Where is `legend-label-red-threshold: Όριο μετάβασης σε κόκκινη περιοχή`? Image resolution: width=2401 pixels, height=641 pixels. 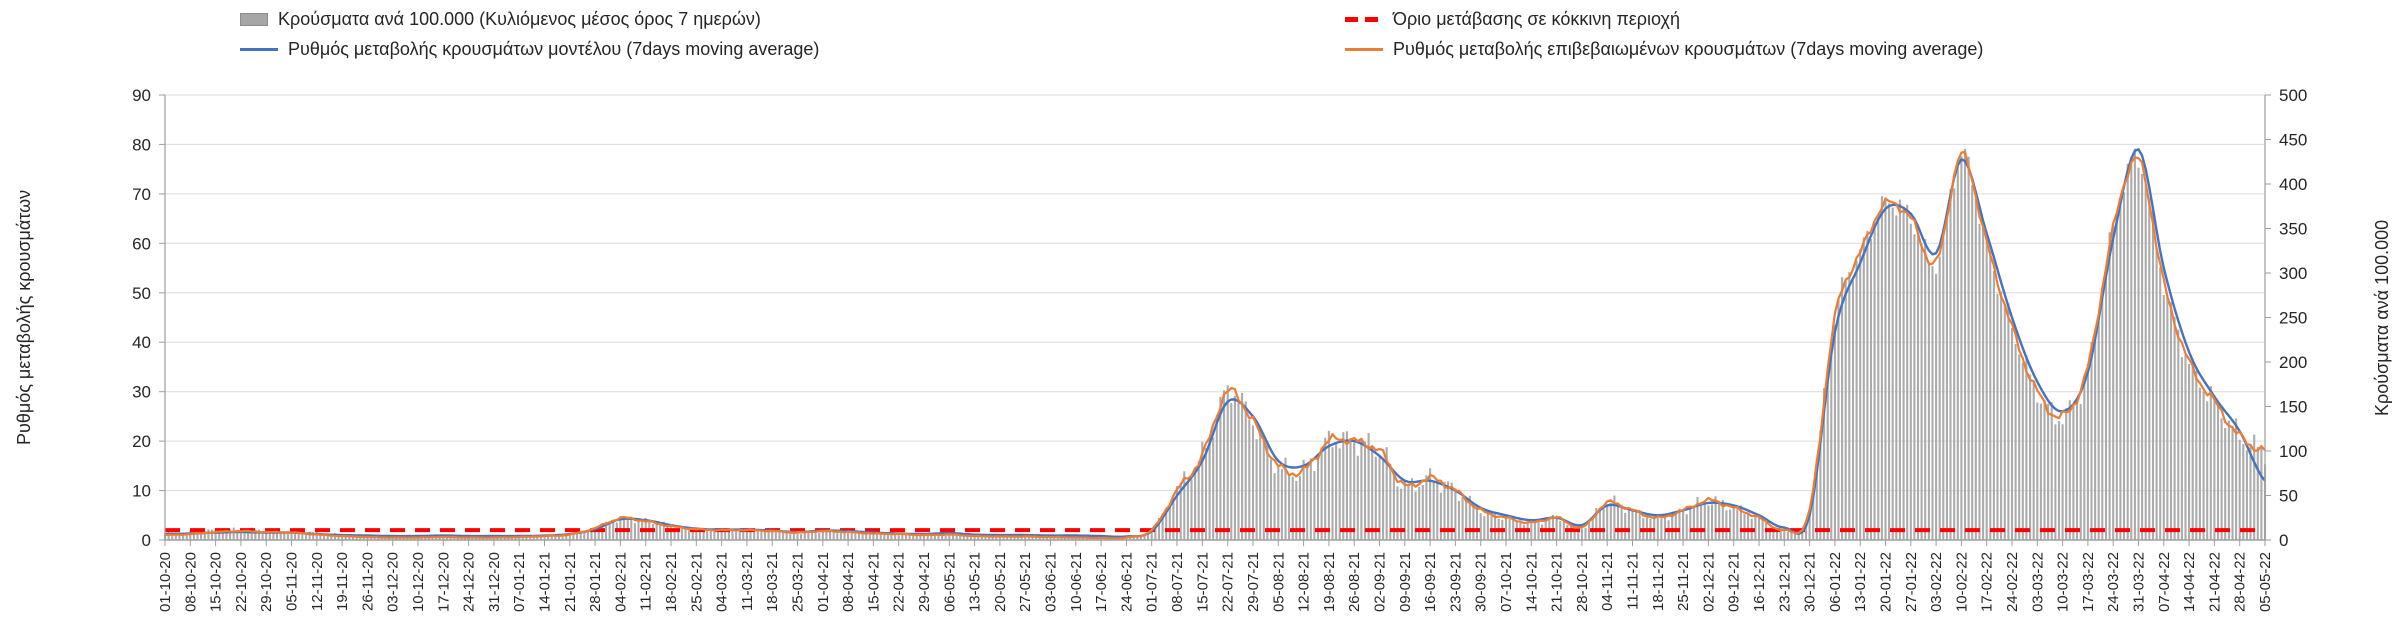
legend-label-red-threshold: Όριο μετάβασης σε κόκκινη περιοχή is located at coordinates (1537, 18).